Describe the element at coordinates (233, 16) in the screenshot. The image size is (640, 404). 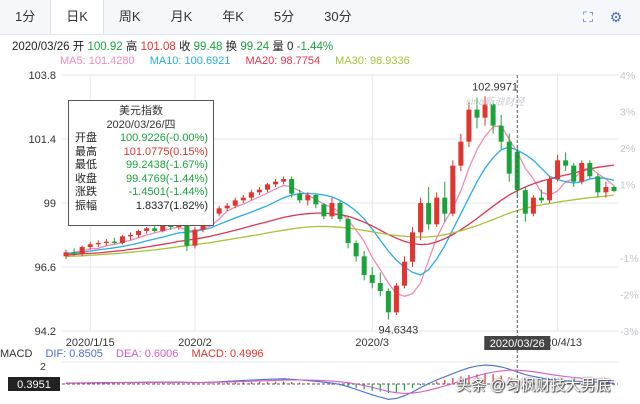
I see `tab-yearly: 年K` at that location.